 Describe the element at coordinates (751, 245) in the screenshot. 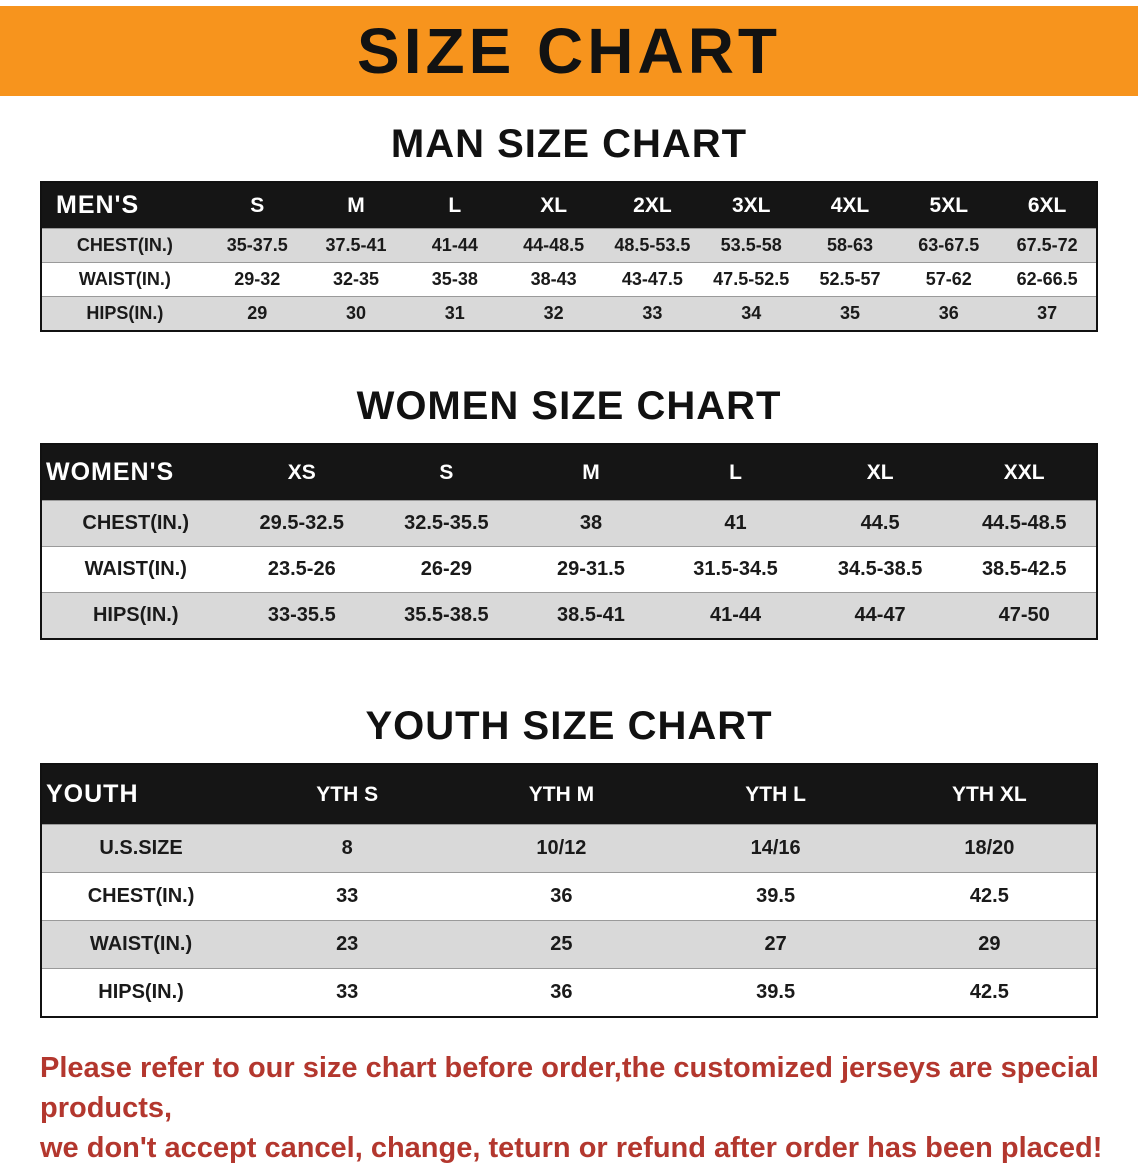

I see `size-value-cell: 53.5-58` at that location.